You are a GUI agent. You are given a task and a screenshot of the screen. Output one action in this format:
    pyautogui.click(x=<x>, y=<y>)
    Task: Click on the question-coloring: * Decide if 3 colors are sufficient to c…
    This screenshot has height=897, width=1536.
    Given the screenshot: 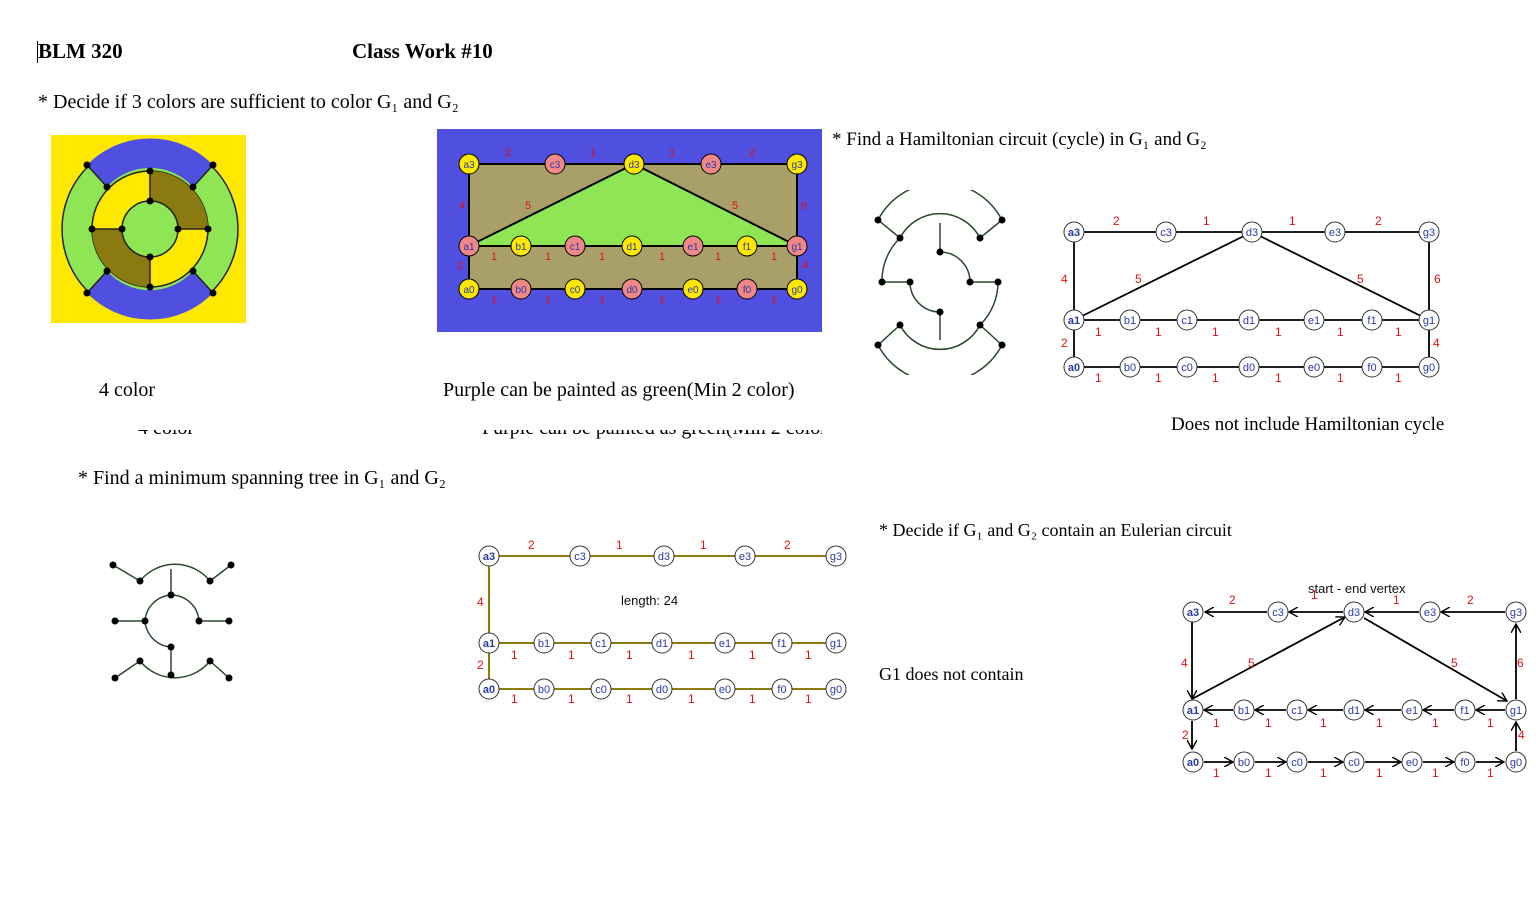 What is the action you would take?
    pyautogui.click(x=248, y=102)
    